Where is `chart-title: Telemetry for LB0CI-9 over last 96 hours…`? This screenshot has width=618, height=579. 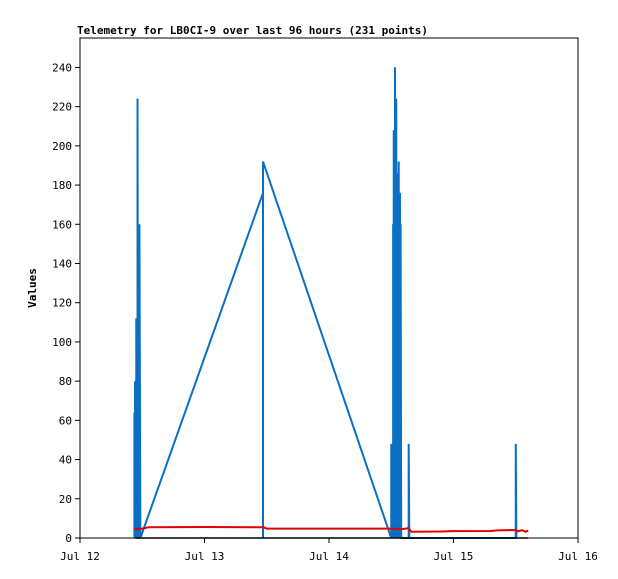
chart-title: Telemetry for LB0CI-9 over last 96 hours… is located at coordinates (252, 30).